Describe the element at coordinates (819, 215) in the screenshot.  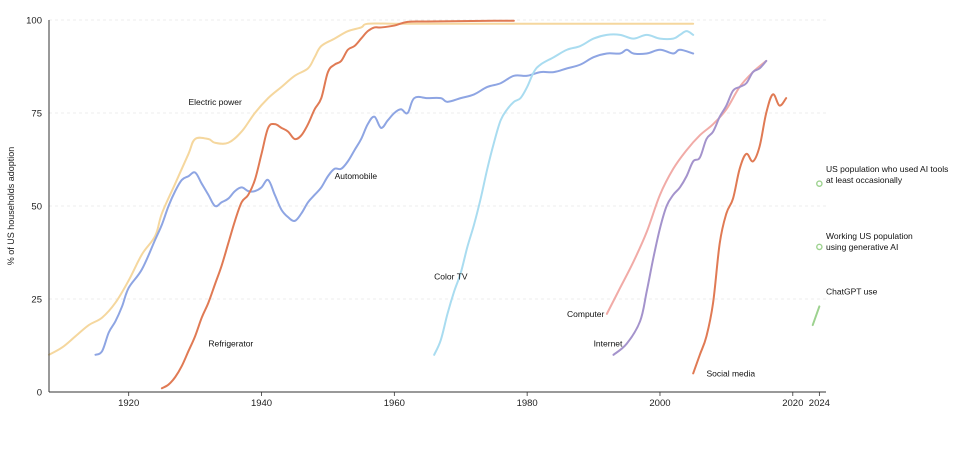
I see `point-markers` at that location.